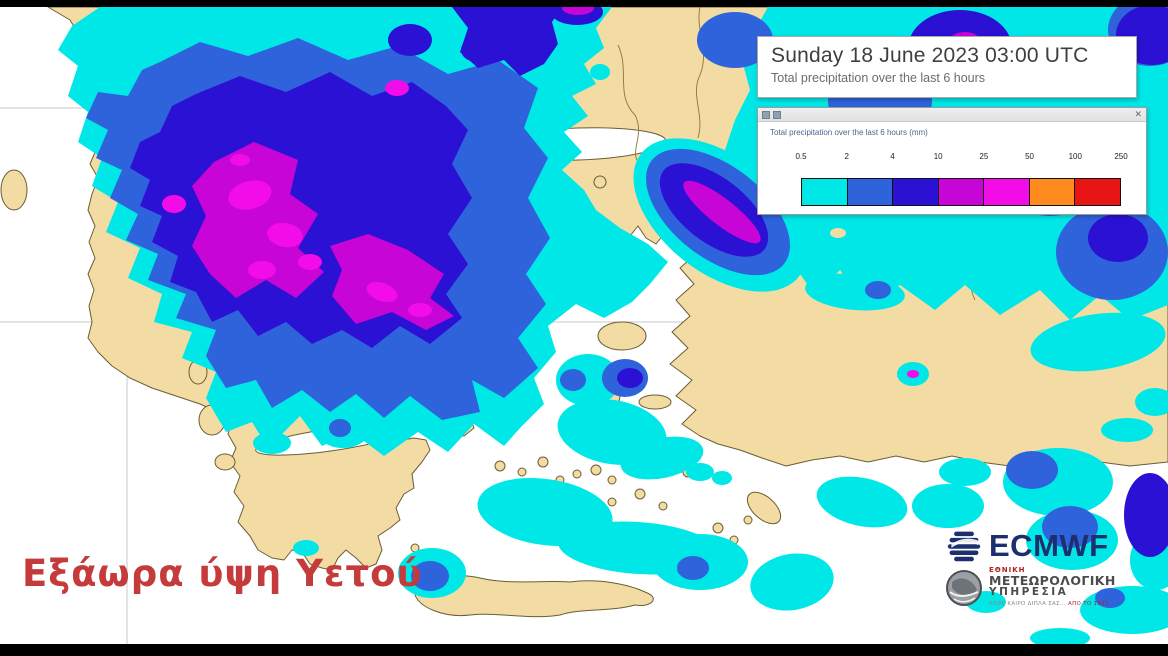  I want to click on legend-ticks: 0.5 2 4 10 25 50 100 250, so click(961, 158).